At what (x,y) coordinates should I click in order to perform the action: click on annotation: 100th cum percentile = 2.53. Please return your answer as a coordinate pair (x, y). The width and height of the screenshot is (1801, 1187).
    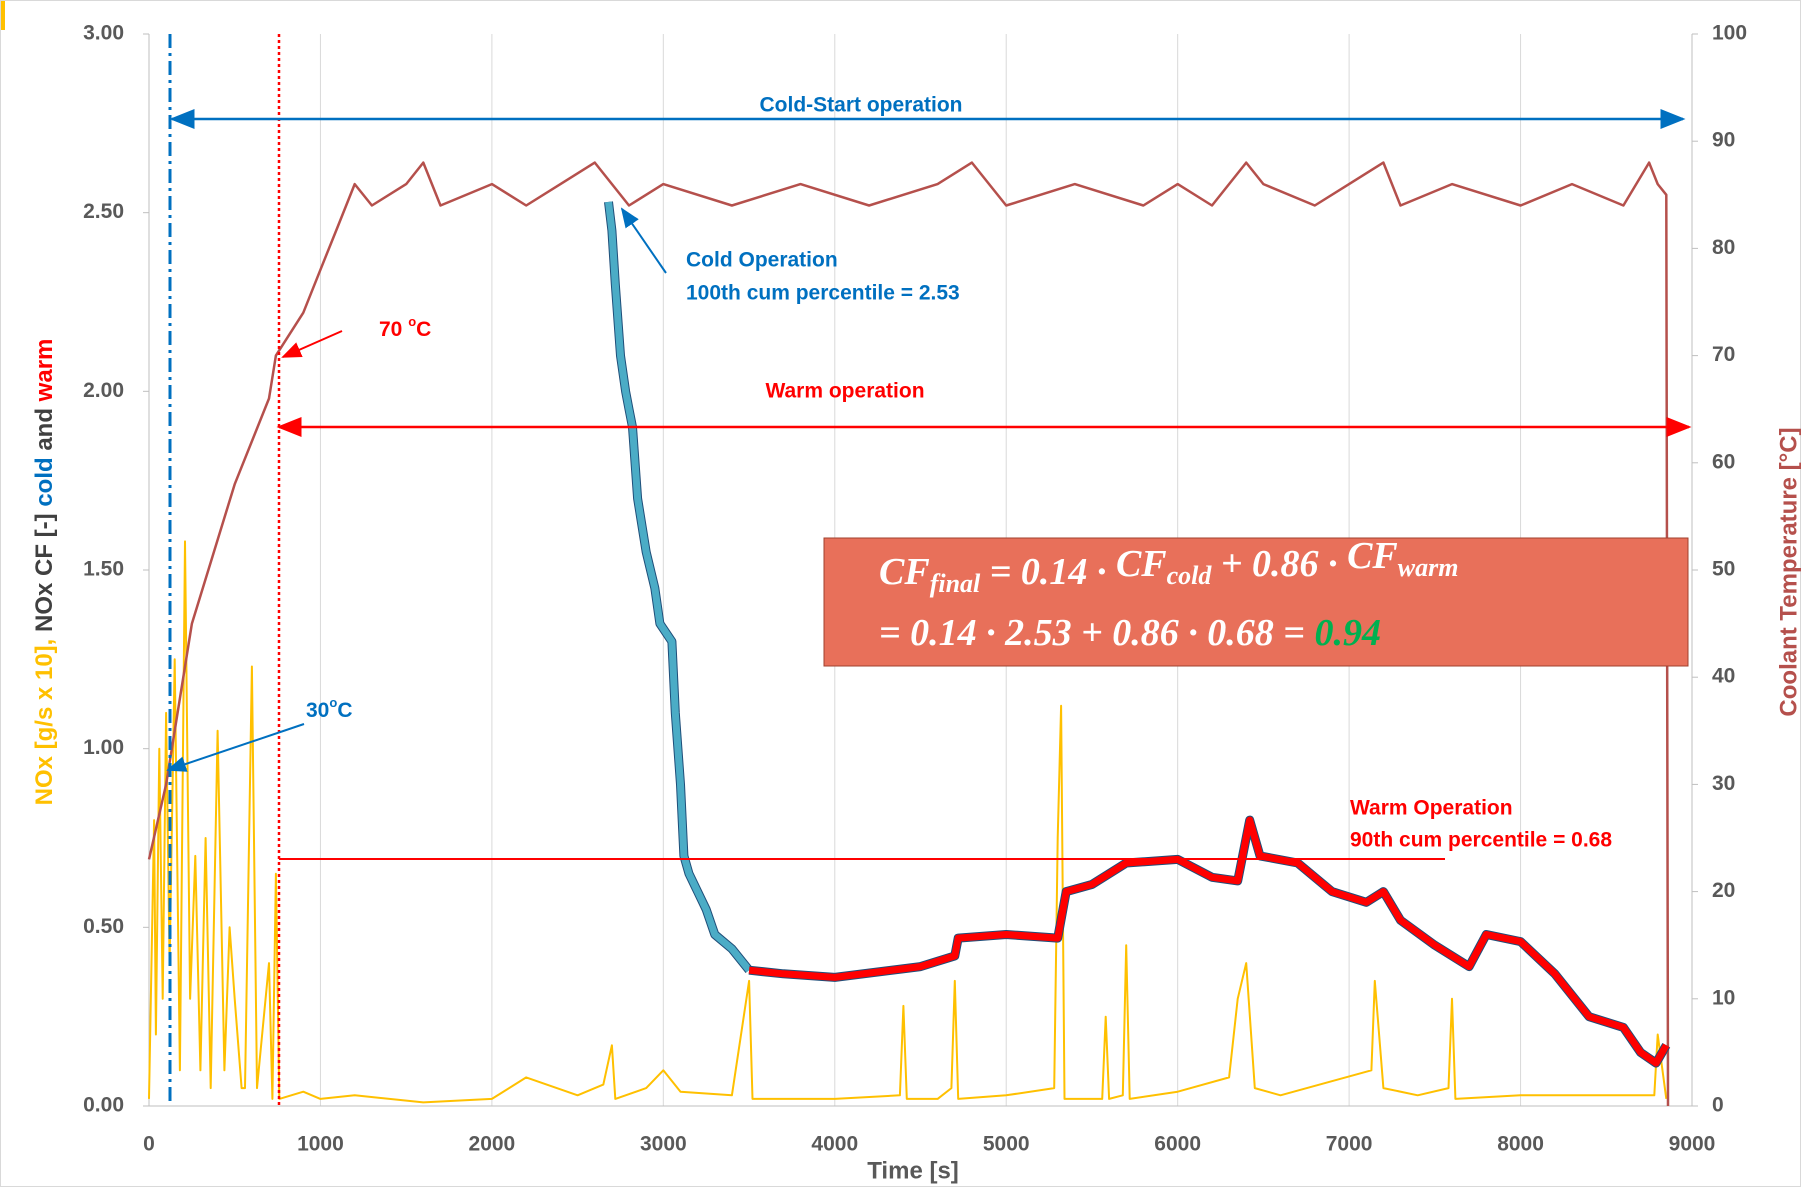
    Looking at the image, I should click on (823, 293).